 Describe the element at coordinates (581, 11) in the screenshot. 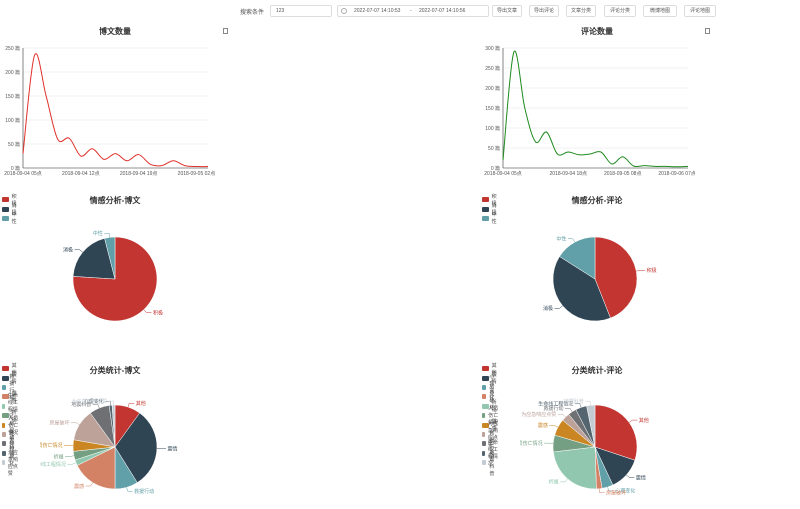

I see `post-category-button: 文章分类` at that location.